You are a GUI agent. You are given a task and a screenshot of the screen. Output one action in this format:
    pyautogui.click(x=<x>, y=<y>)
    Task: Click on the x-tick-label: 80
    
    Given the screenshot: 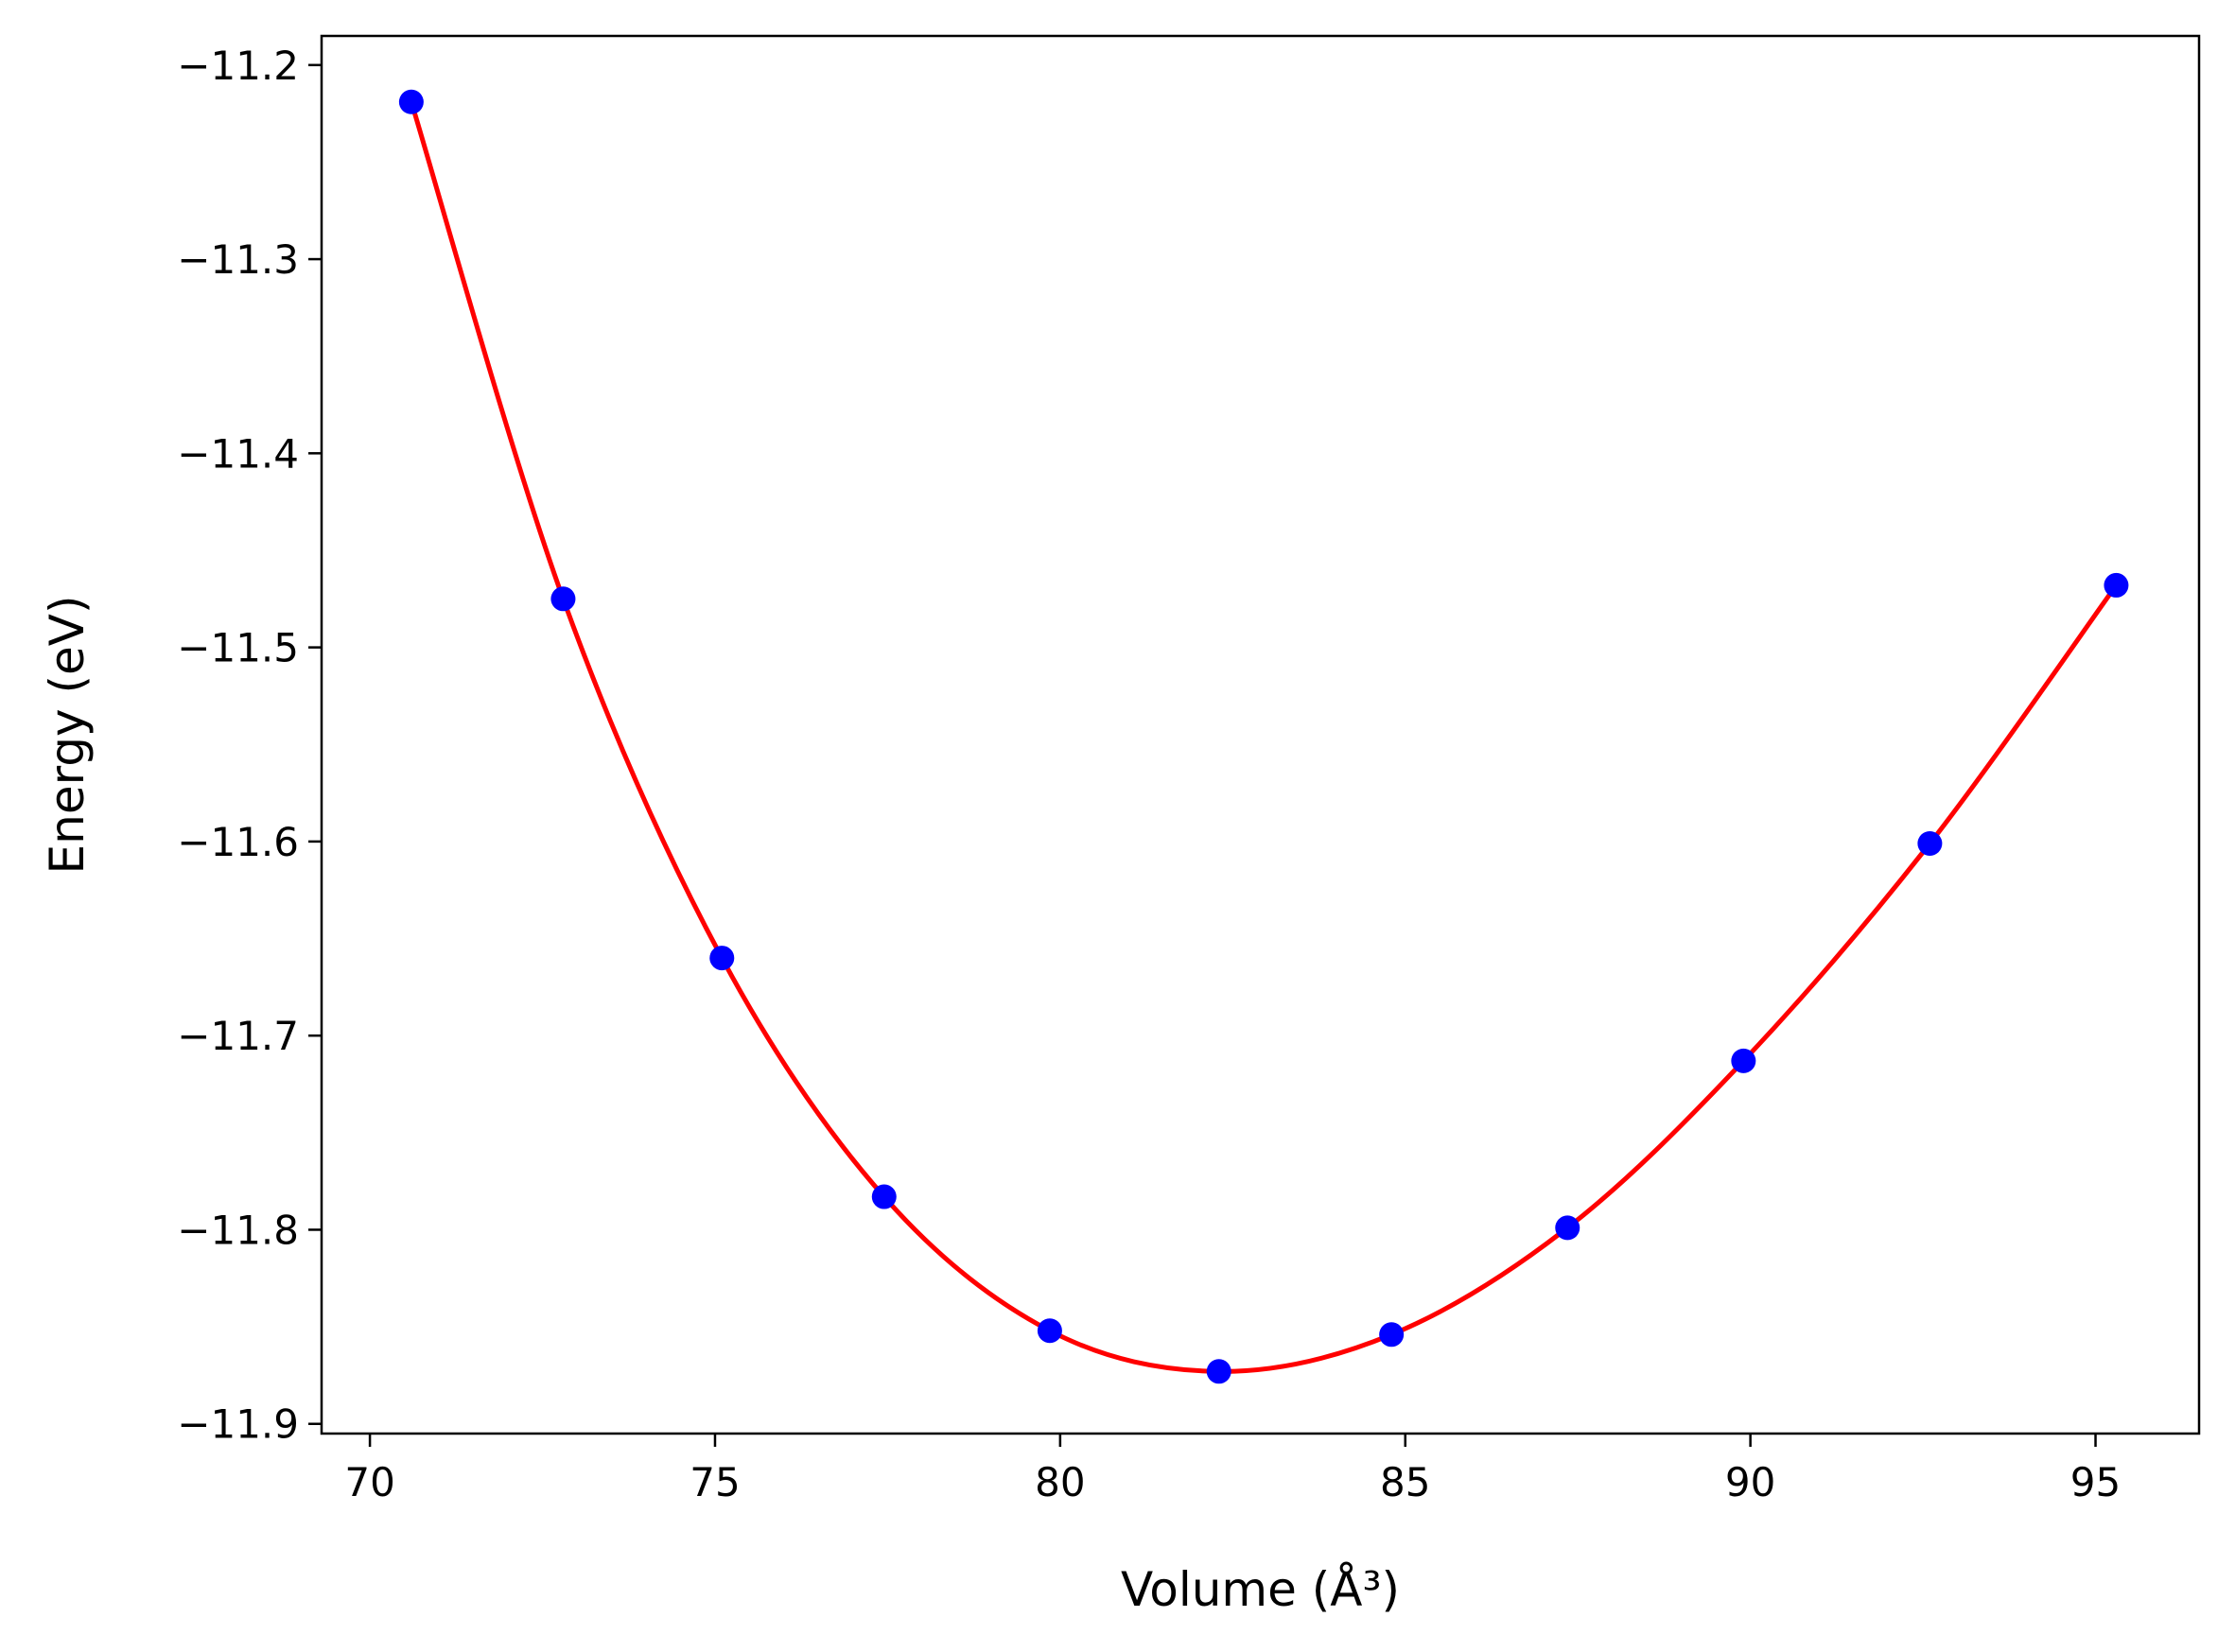 What is the action you would take?
    pyautogui.click(x=1060, y=1482)
    